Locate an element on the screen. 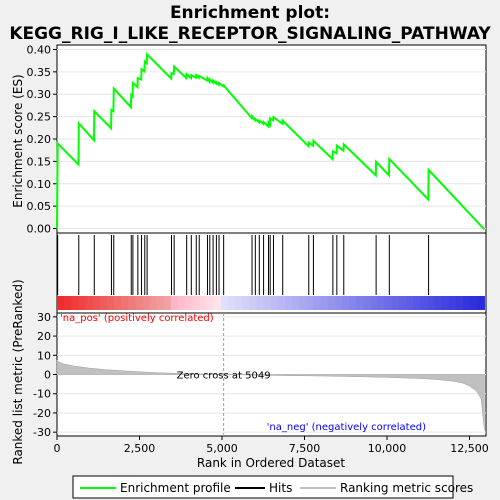 The width and height of the screenshot is (500, 500). es-y-tick-label: 0.40 is located at coordinates (39, 49).